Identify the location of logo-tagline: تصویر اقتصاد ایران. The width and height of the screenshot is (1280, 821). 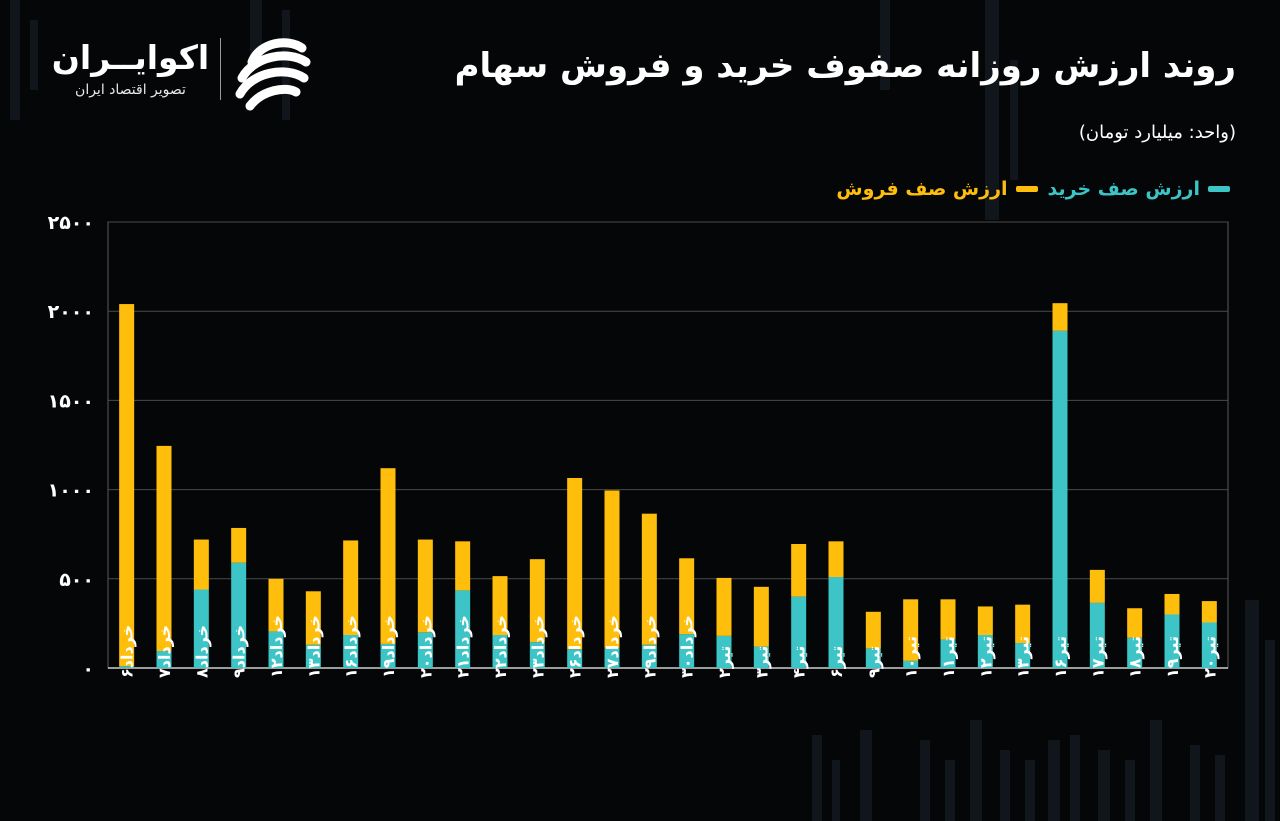
(130, 90).